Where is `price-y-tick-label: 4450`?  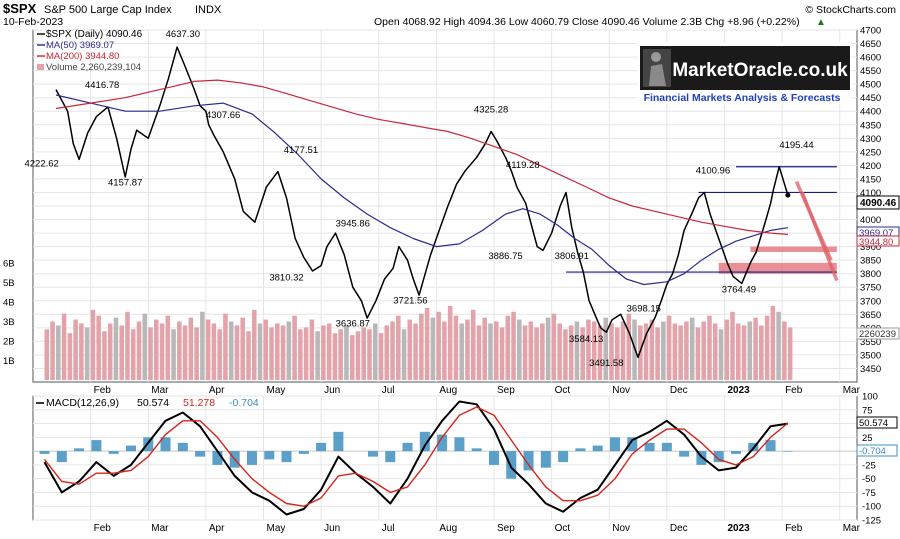
price-y-tick-label: 4450 is located at coordinates (870, 98).